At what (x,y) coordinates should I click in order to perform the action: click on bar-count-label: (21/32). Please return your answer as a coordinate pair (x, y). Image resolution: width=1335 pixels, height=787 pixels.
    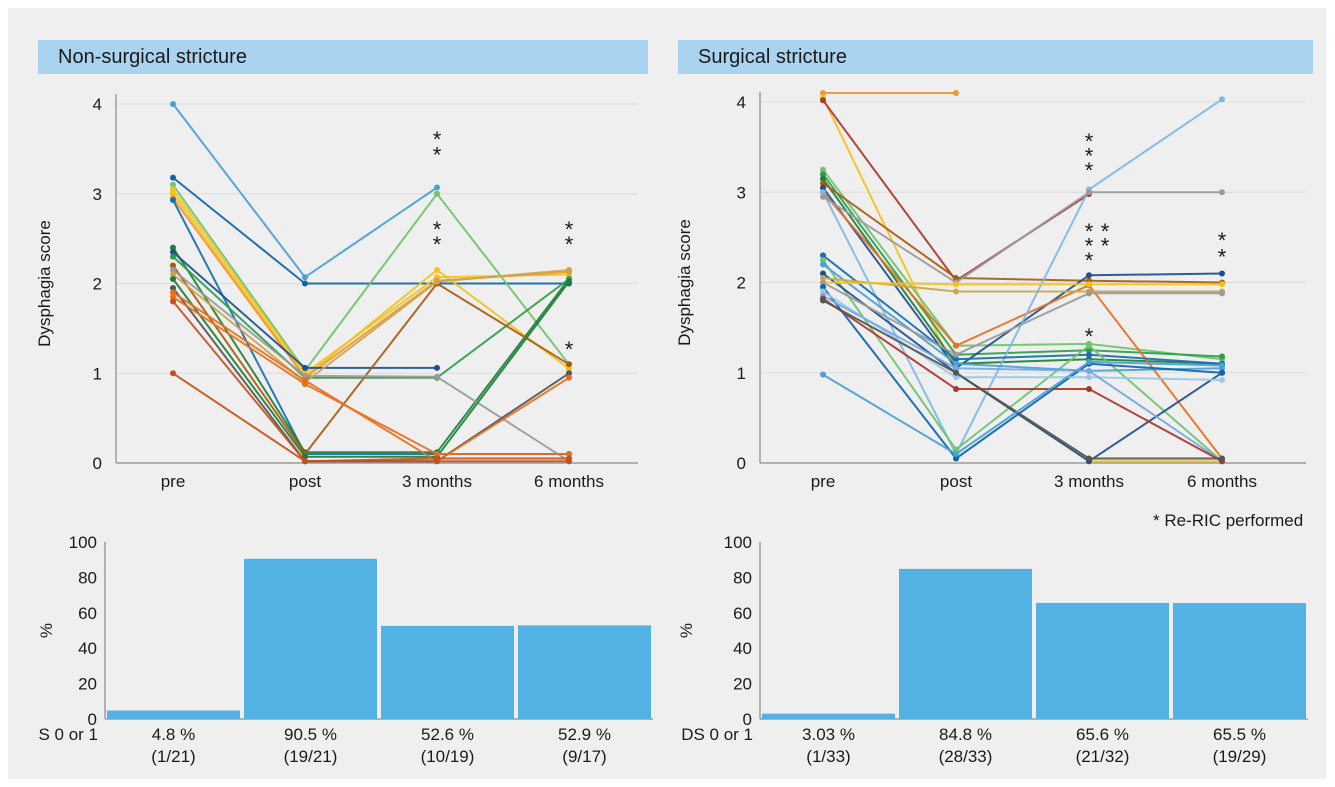
    Looking at the image, I should click on (1103, 756).